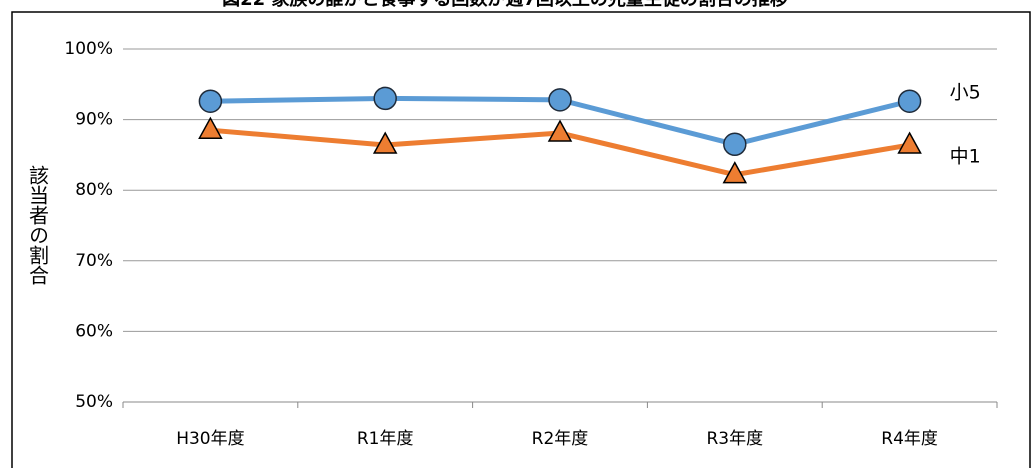  What do you see at coordinates (210, 439) in the screenshot?
I see `x-tick-label: H30年度` at bounding box center [210, 439].